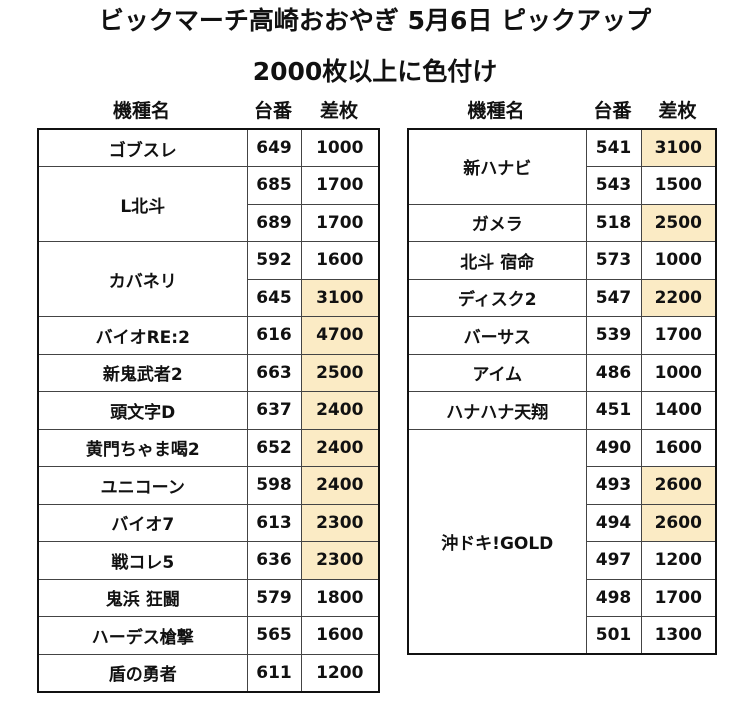 The image size is (750, 715). Describe the element at coordinates (142, 372) in the screenshot. I see `machine-name-cell: 新鬼武者2` at that location.